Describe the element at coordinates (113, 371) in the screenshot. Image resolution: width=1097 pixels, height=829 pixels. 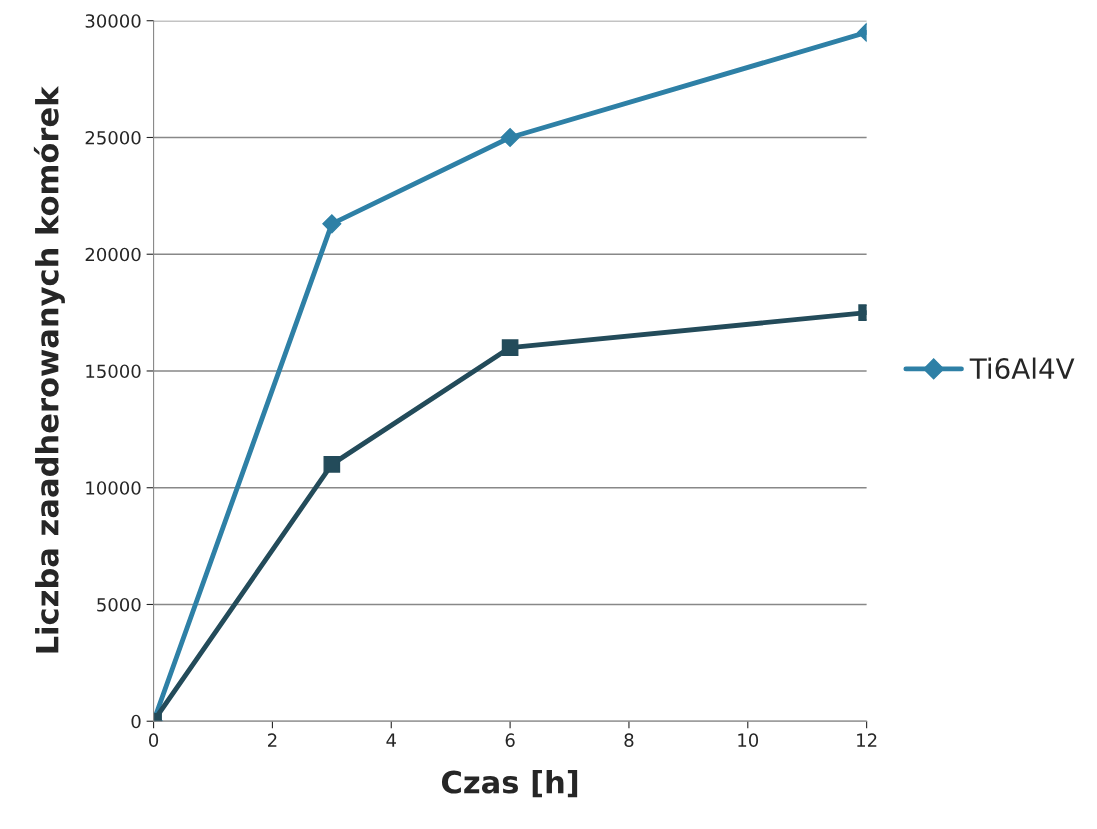
I see `y-tick-label: 15000` at that location.